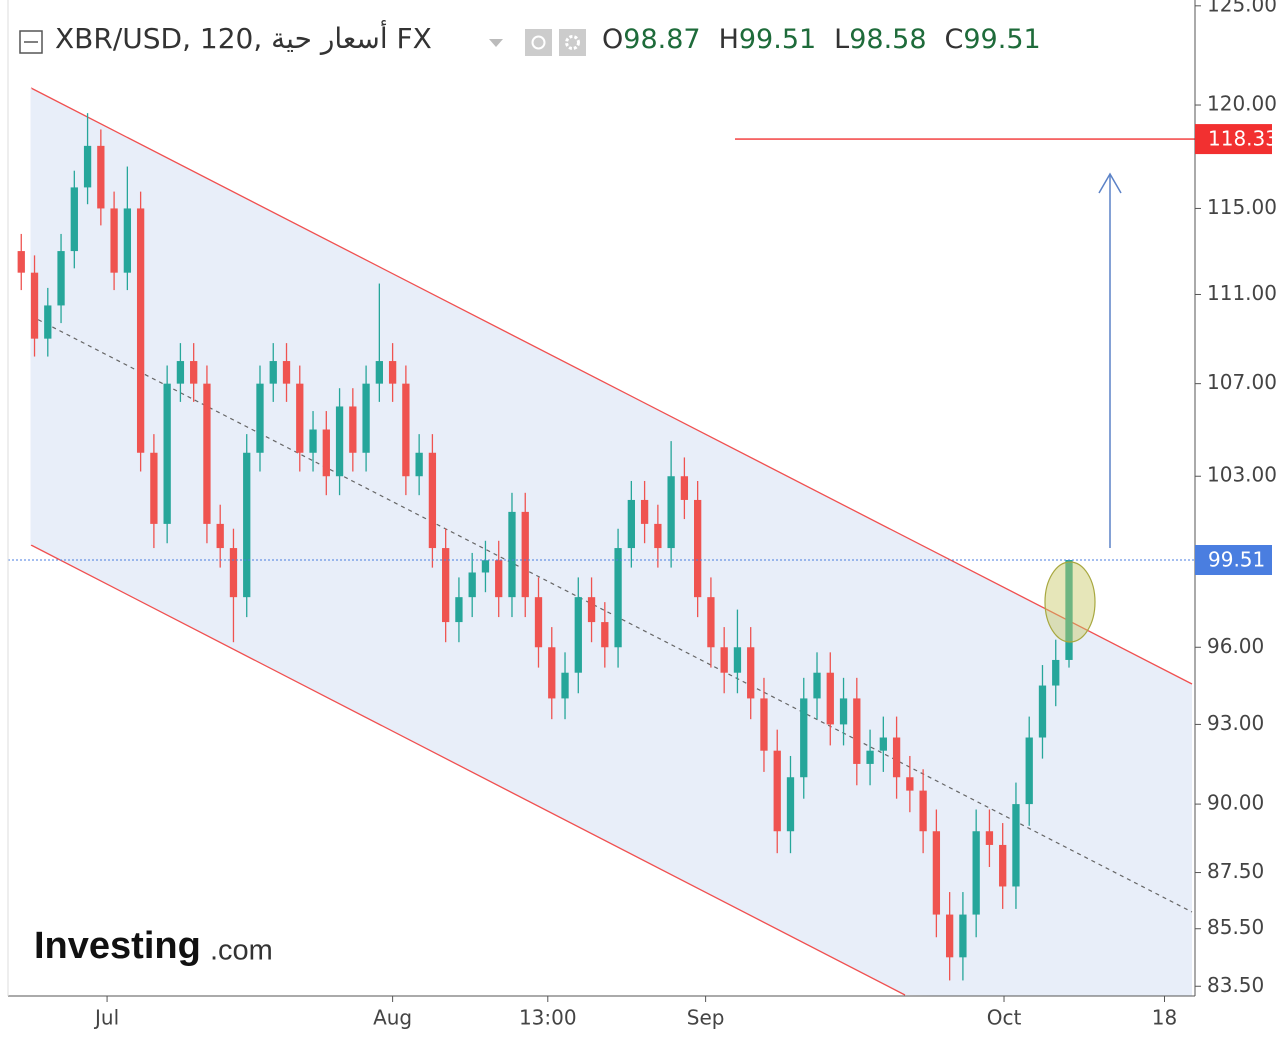 This screenshot has height=1048, width=1288. I want to click on x-tick-label: Aug, so click(392, 1018).